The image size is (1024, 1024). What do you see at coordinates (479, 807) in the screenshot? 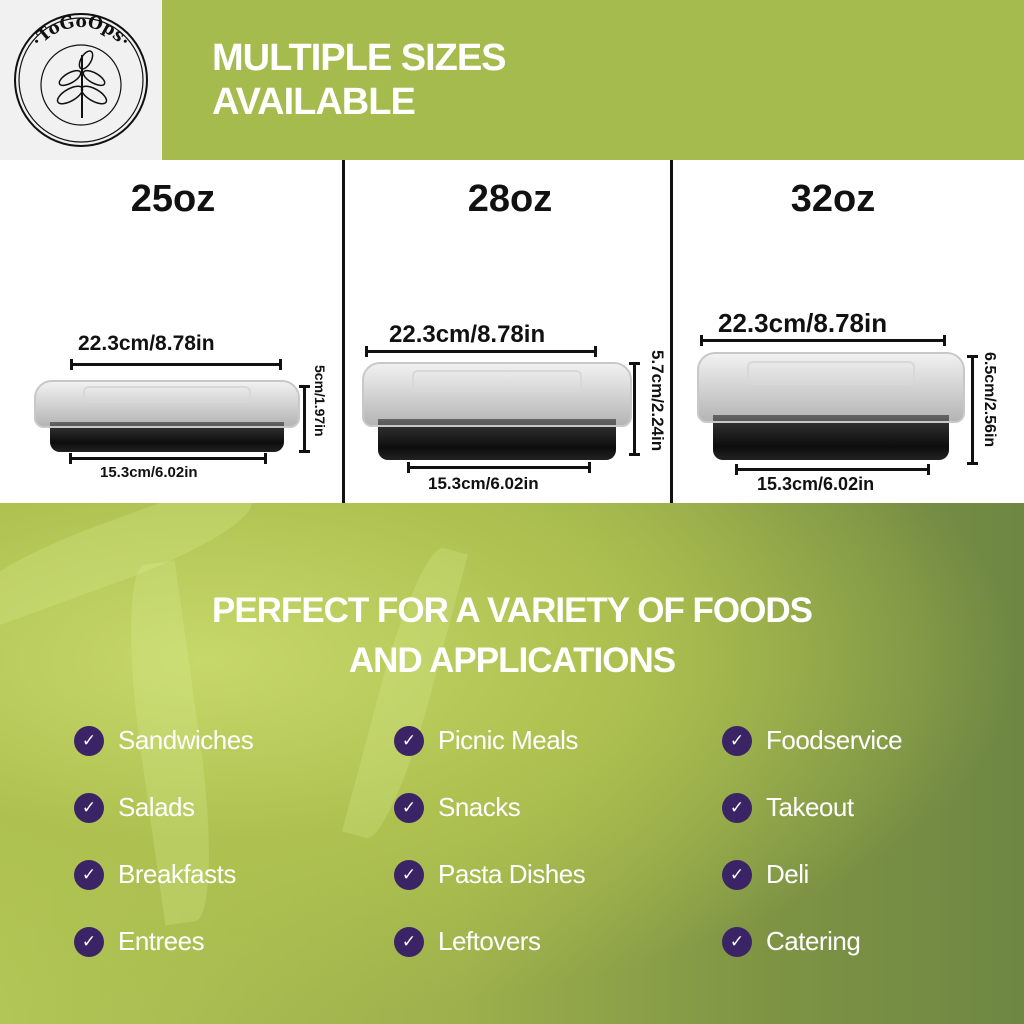
I see `application-label: Snacks` at bounding box center [479, 807].